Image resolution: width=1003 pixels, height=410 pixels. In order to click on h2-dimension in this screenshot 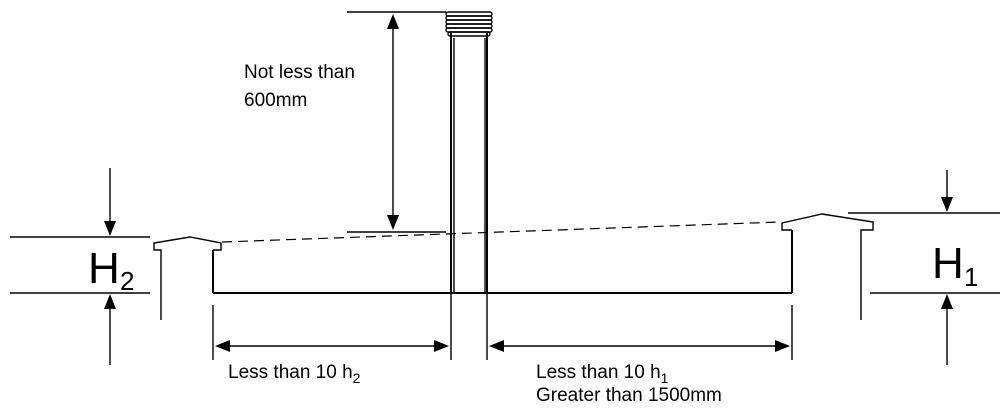, I will do `click(80, 266)`.